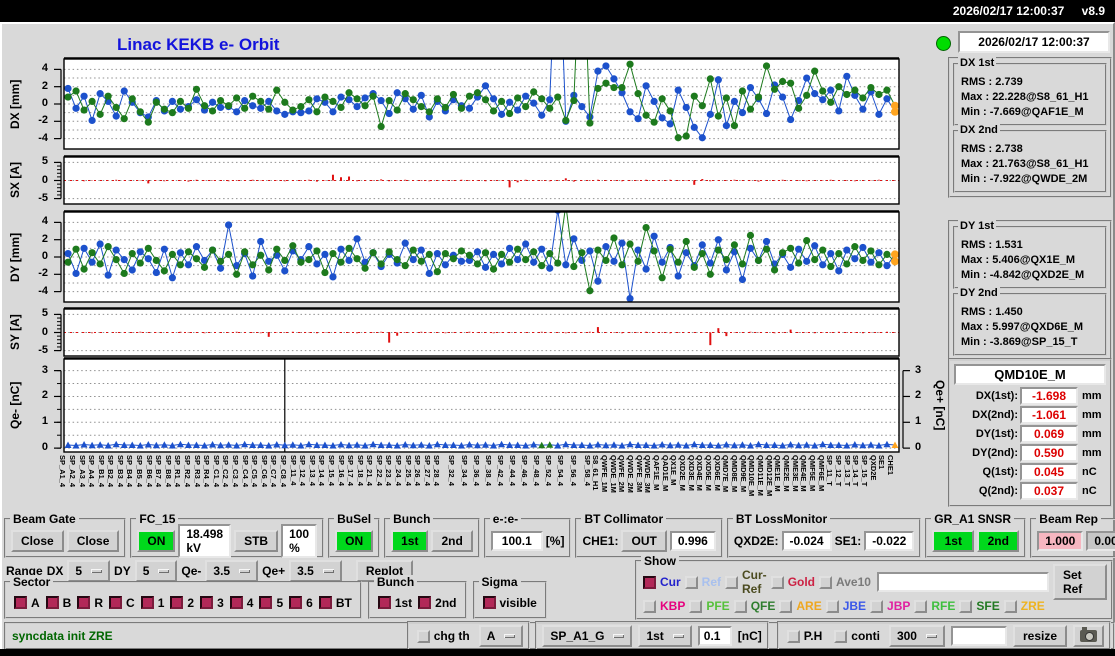 This screenshot has height=656, width=1115. I want to click on show-sfe-checkbox, so click(966, 606).